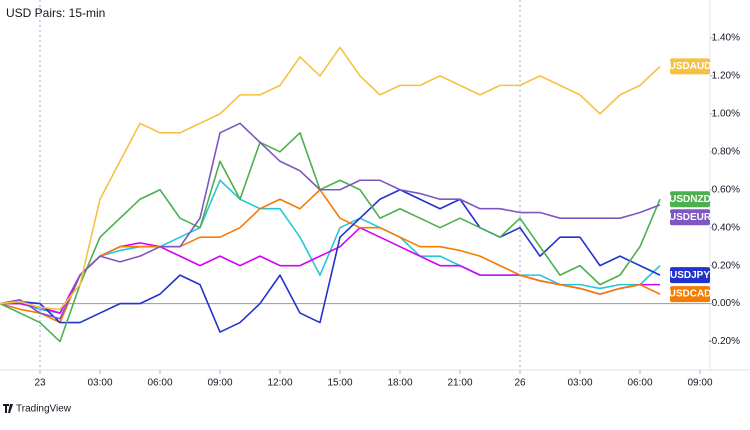  I want to click on x-tick-label: 18:00, so click(399, 383).